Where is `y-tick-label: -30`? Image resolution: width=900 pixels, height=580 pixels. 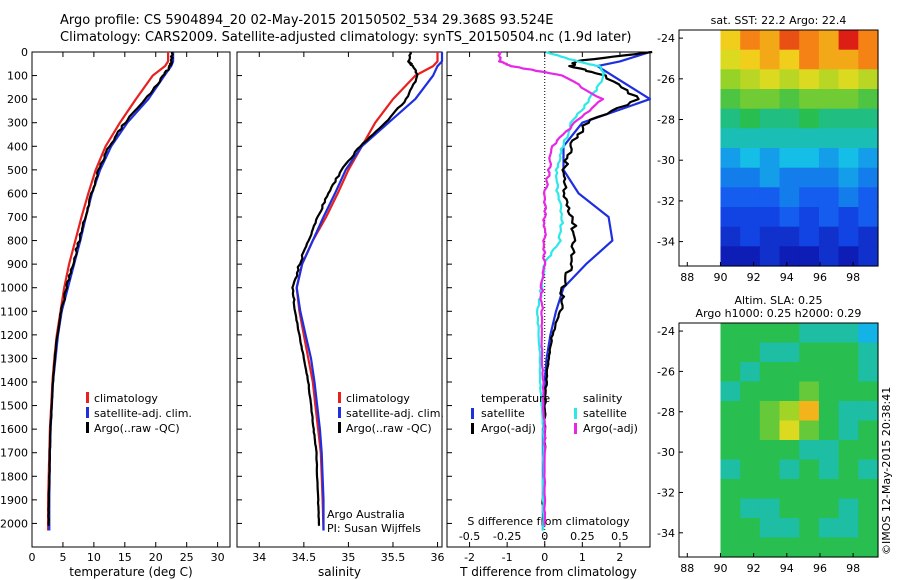 y-tick-label: -30 is located at coordinates (666, 160).